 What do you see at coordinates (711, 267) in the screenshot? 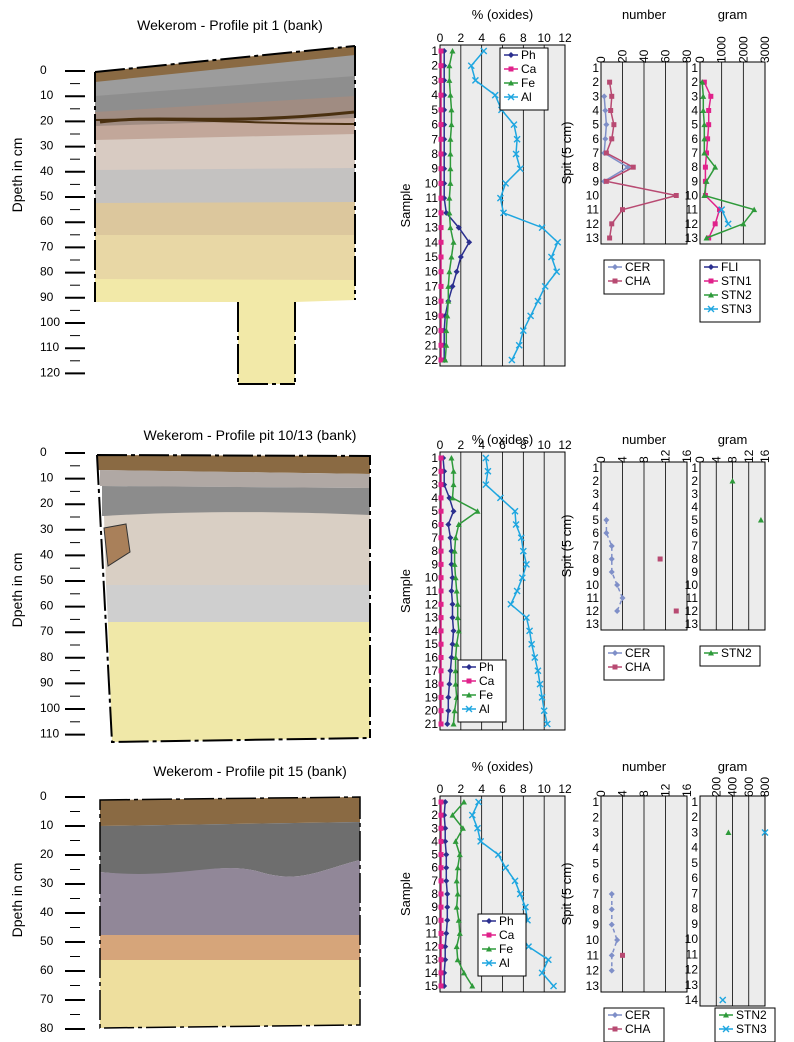
I see `marker-FLI` at bounding box center [711, 267].